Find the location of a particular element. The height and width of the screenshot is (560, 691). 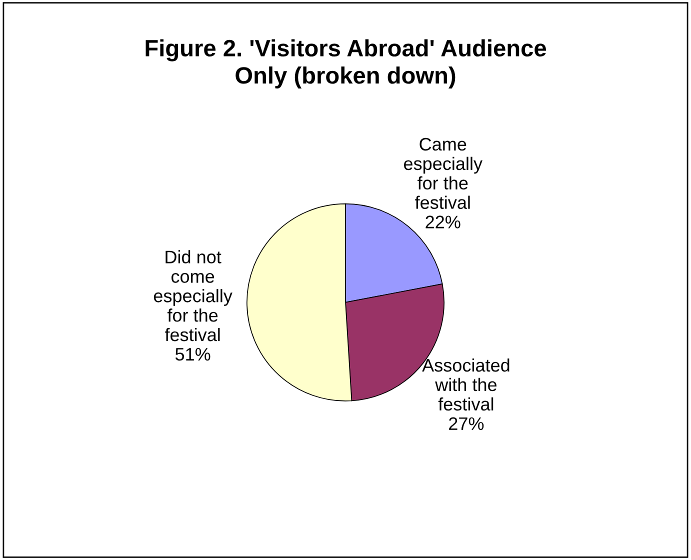

data-label: 27% is located at coordinates (466, 423).